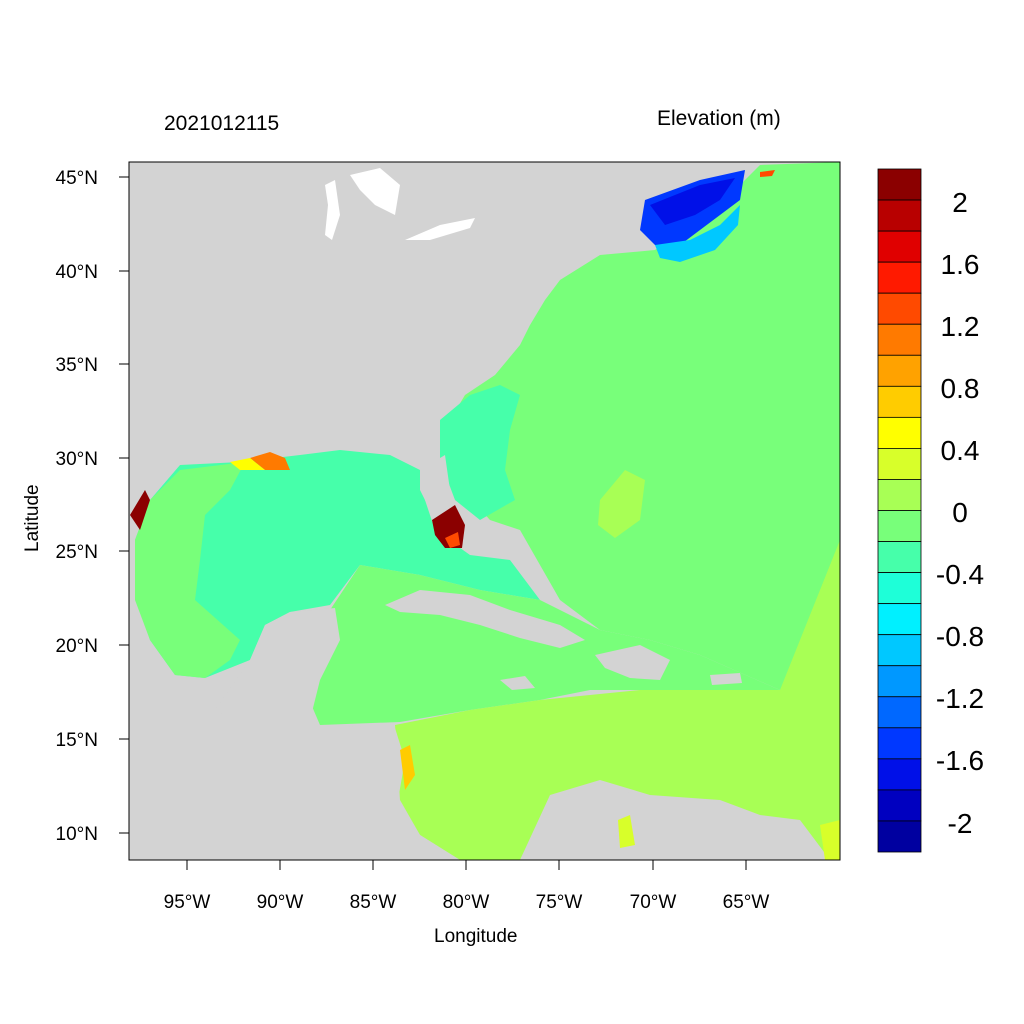  I want to click on colorbar-label: 0, so click(960, 512).